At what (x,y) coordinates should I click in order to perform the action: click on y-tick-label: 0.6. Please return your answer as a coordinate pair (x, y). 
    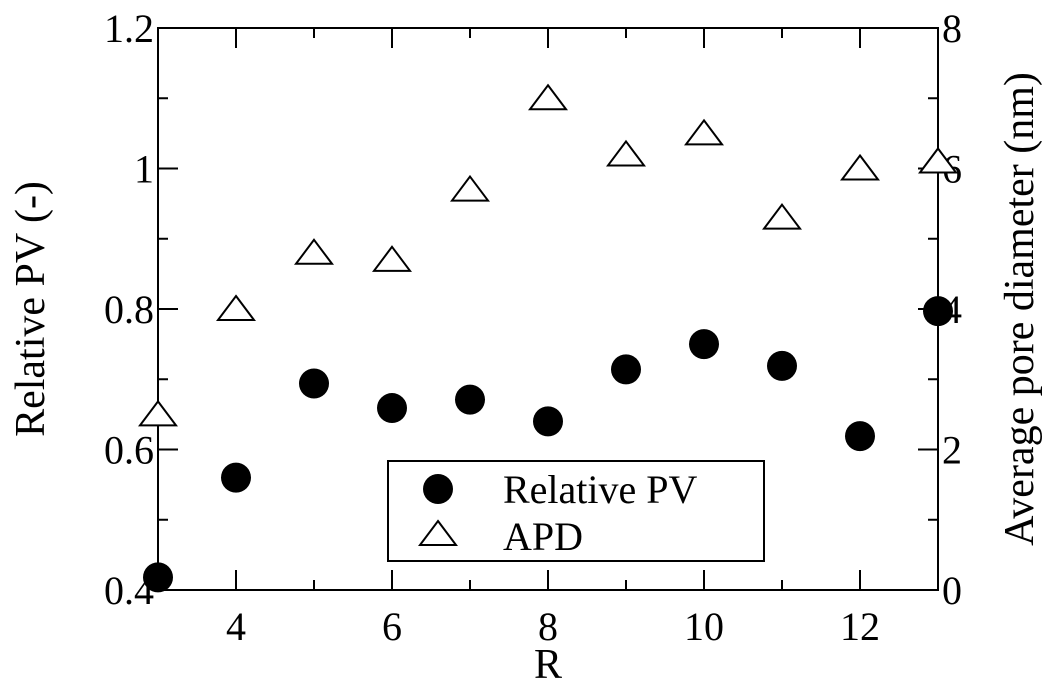
    Looking at the image, I should click on (129, 450).